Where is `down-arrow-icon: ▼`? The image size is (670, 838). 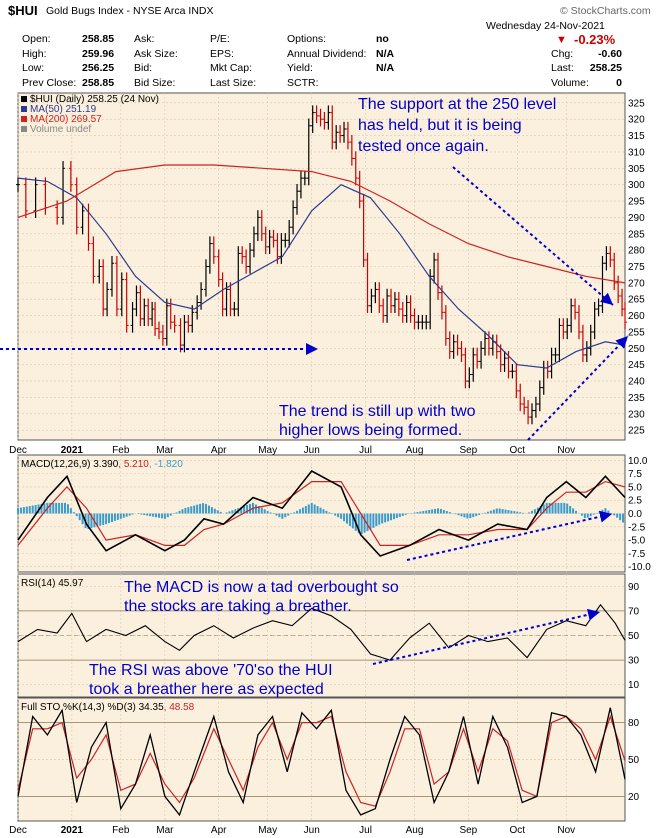
down-arrow-icon: ▼ is located at coordinates (561, 40).